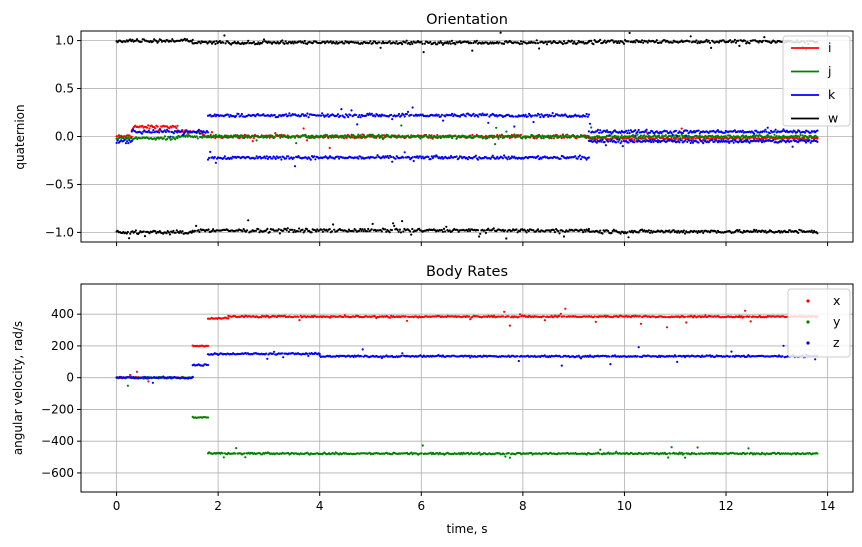  What do you see at coordinates (467, 345) in the screenshot?
I see `series-x` at bounding box center [467, 345].